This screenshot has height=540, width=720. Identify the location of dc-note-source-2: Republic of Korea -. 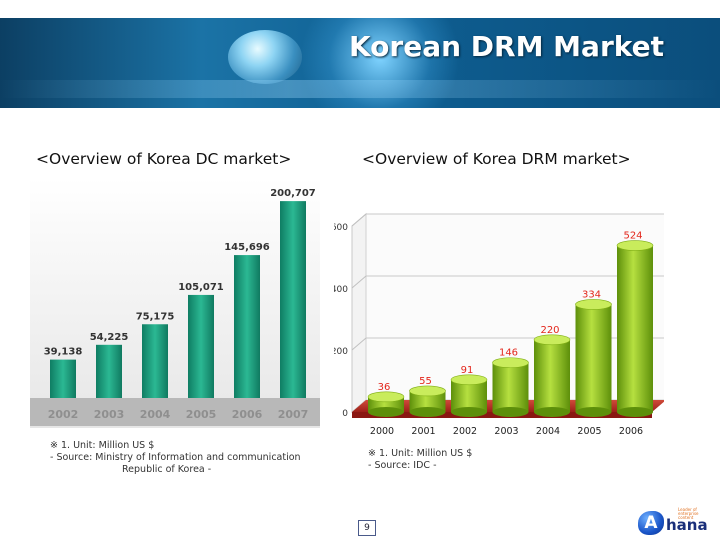
(167, 469).